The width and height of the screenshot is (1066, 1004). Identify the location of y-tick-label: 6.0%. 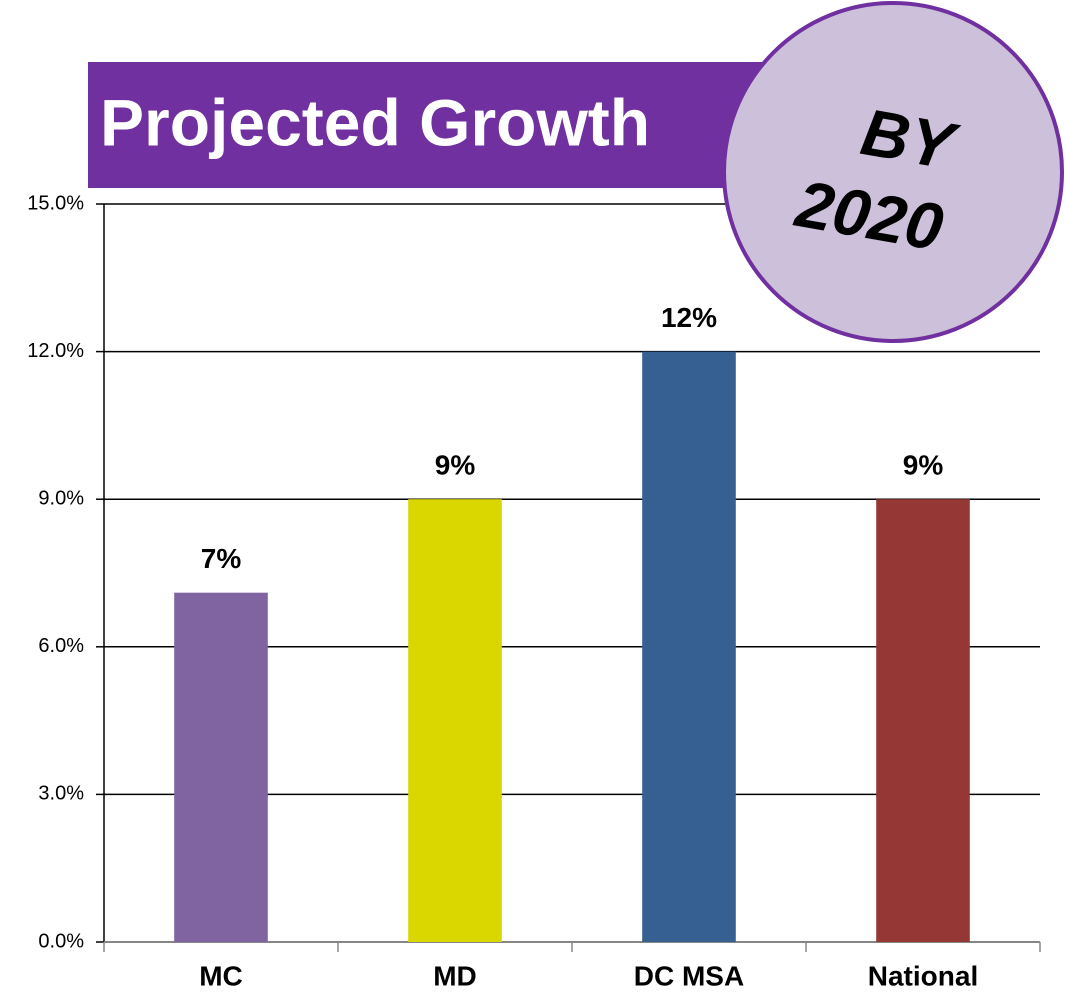
(61, 646).